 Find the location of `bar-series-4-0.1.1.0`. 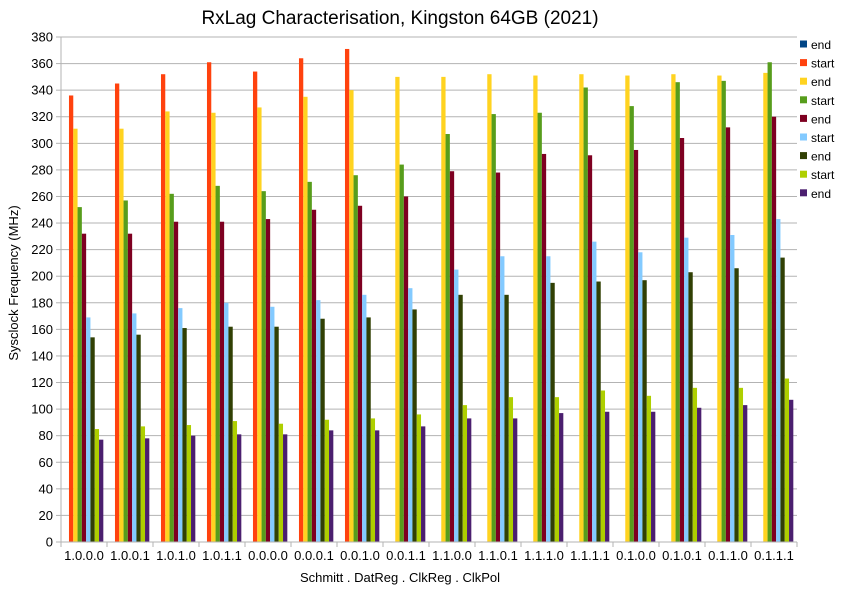

bar-series-4-0.1.1.0 is located at coordinates (723, 311).